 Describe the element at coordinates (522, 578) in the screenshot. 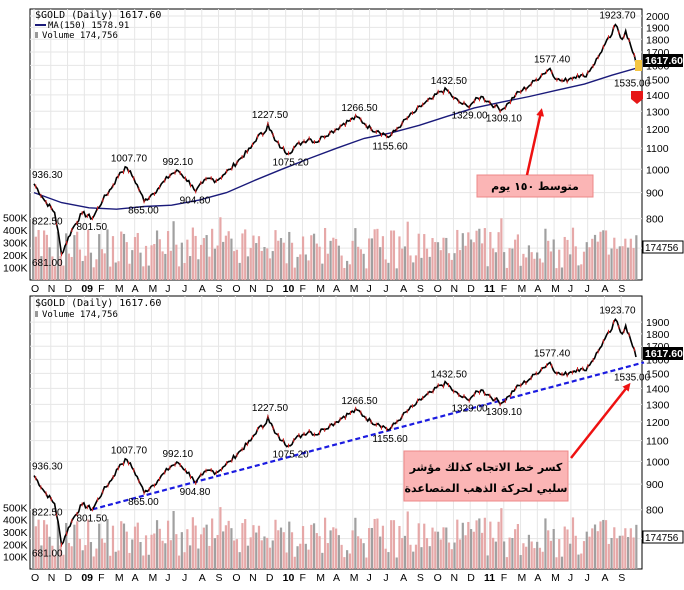

I see `date-tick-label: M` at that location.